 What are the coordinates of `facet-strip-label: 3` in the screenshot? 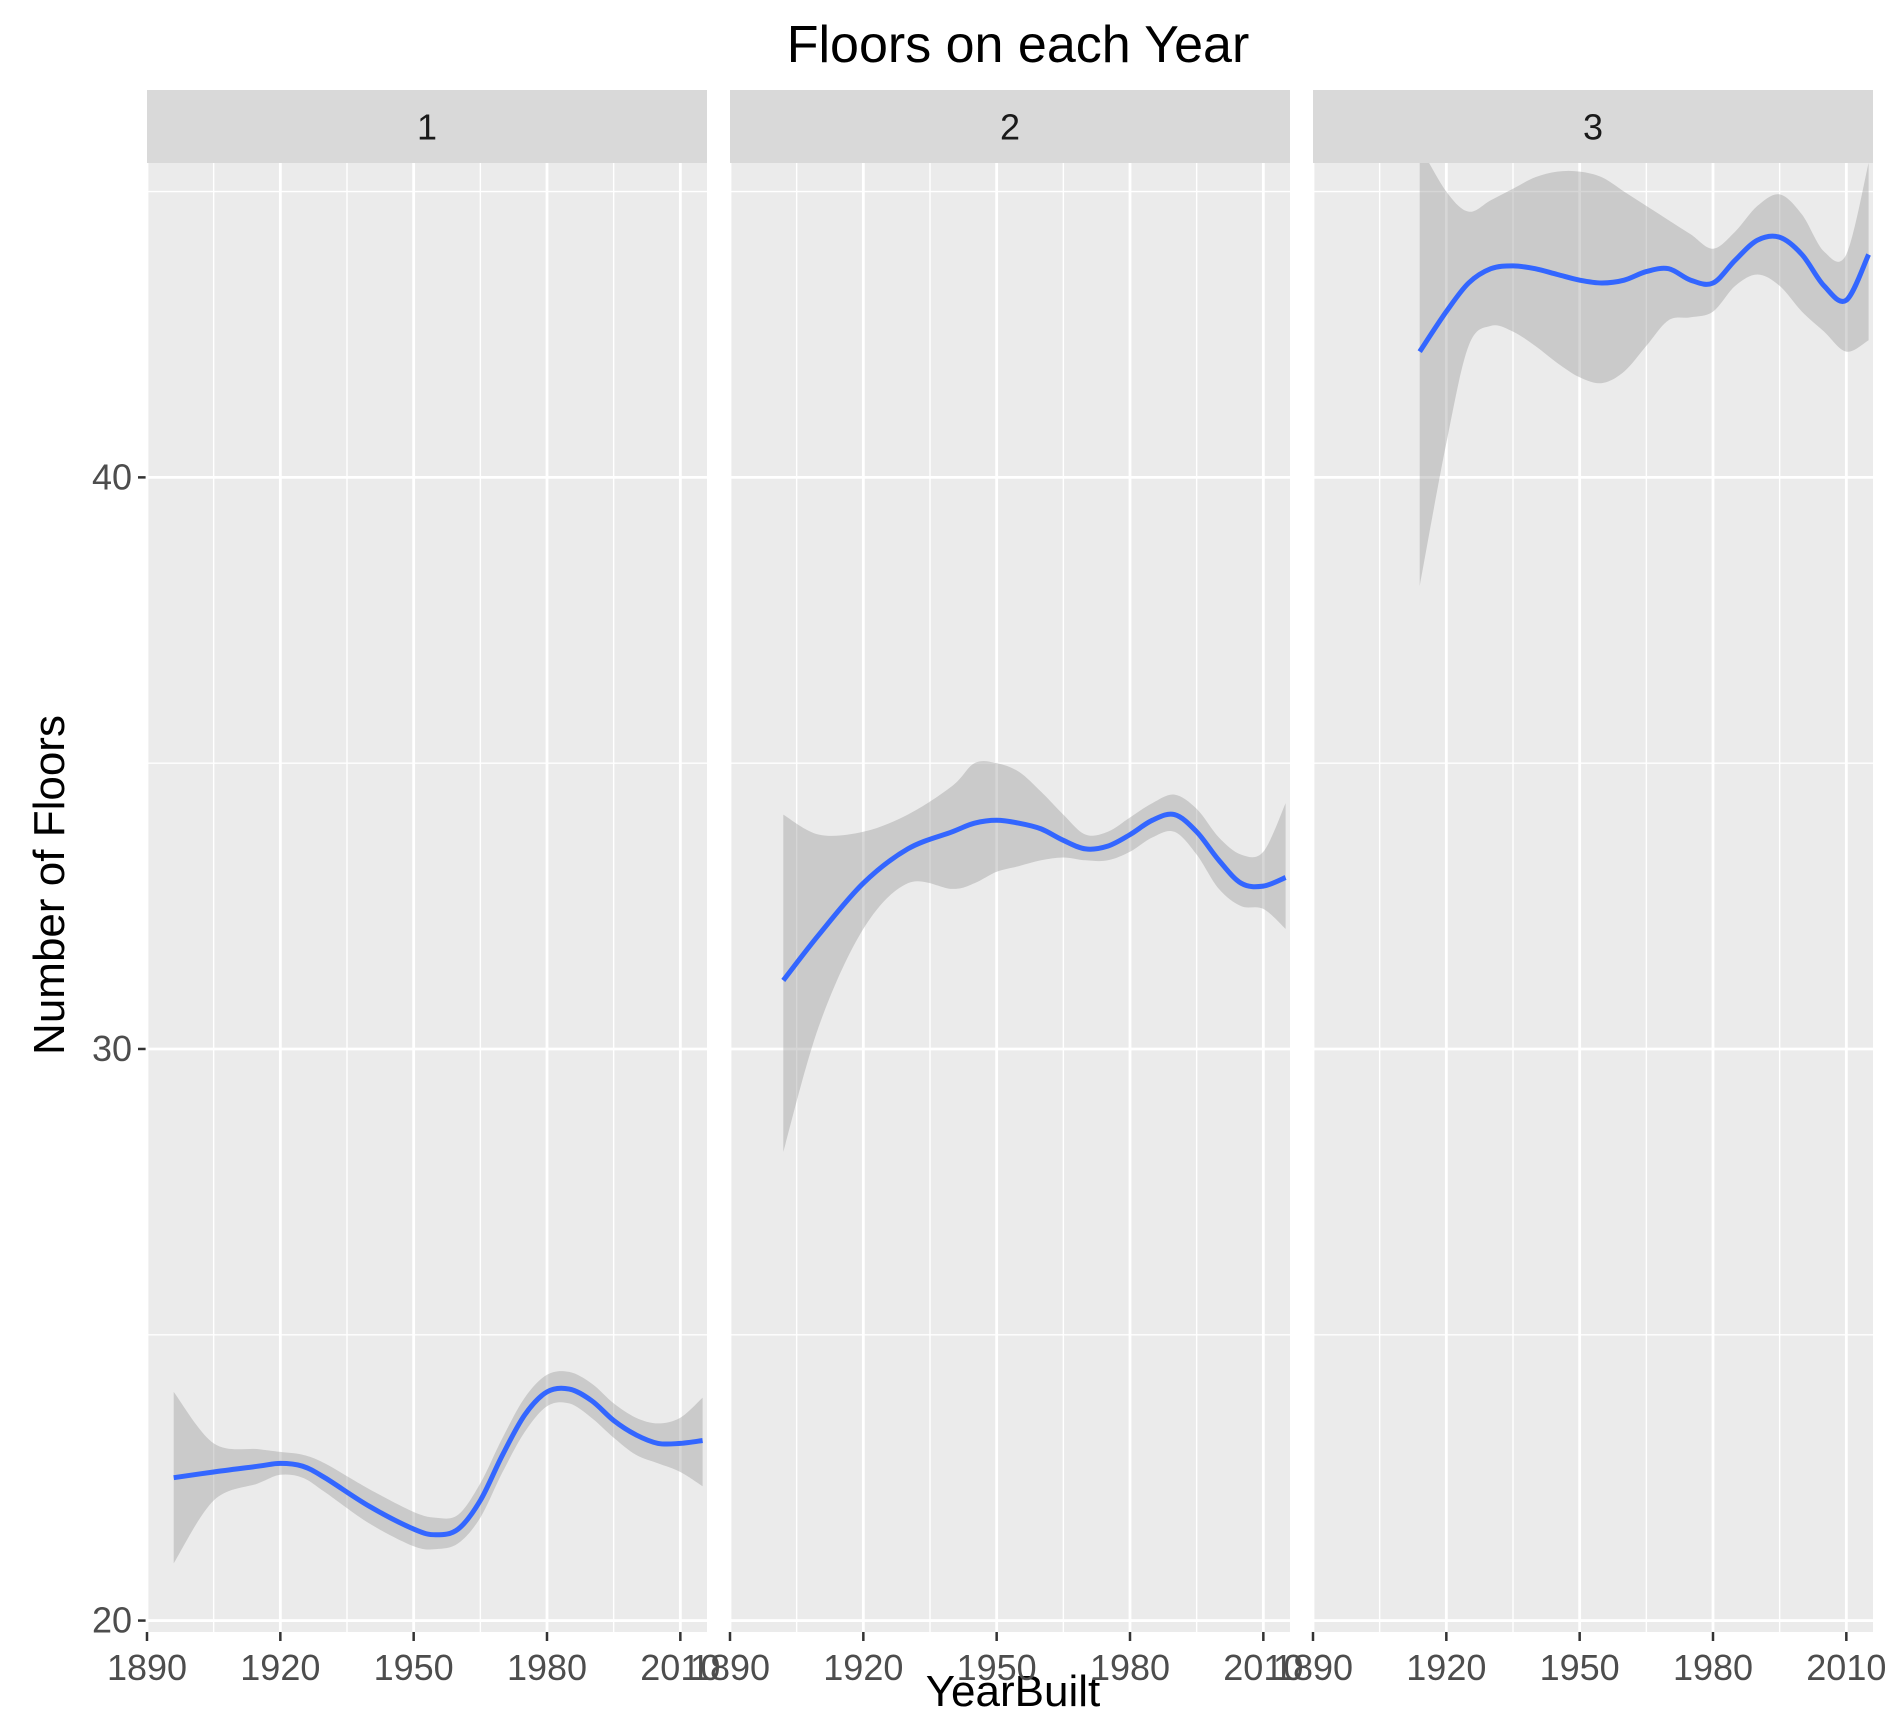 It's located at (1593, 127).